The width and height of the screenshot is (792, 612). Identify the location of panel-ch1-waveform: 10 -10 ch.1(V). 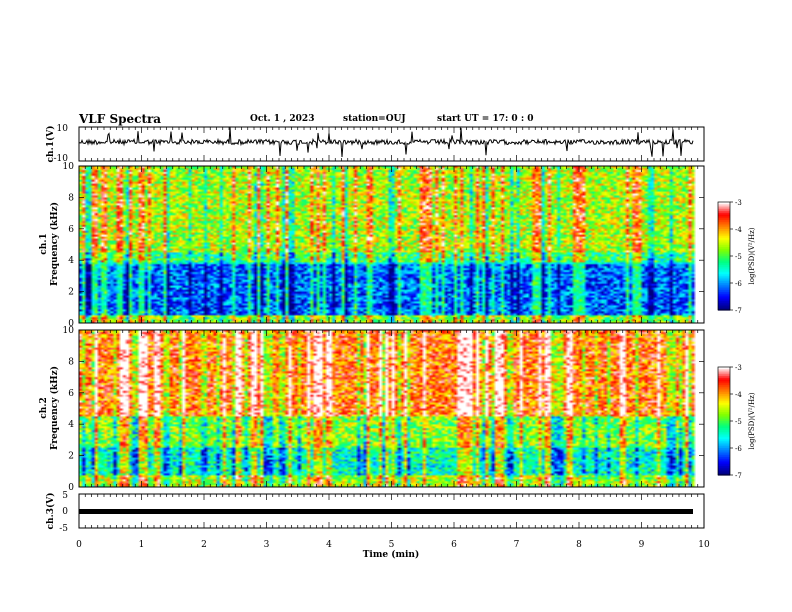
(375, 144).